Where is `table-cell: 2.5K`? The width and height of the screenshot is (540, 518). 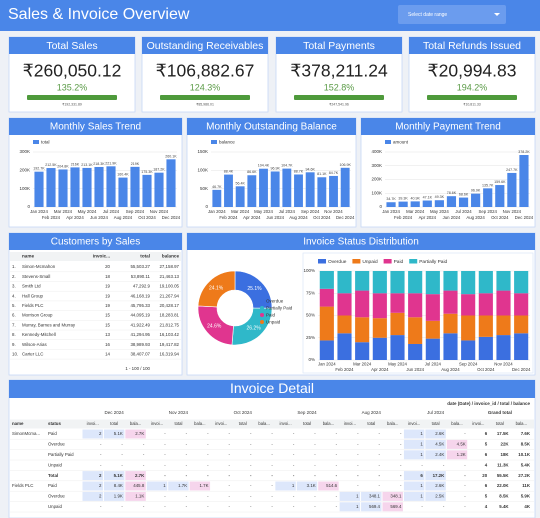
table-cell: 2.5K is located at coordinates (439, 496).